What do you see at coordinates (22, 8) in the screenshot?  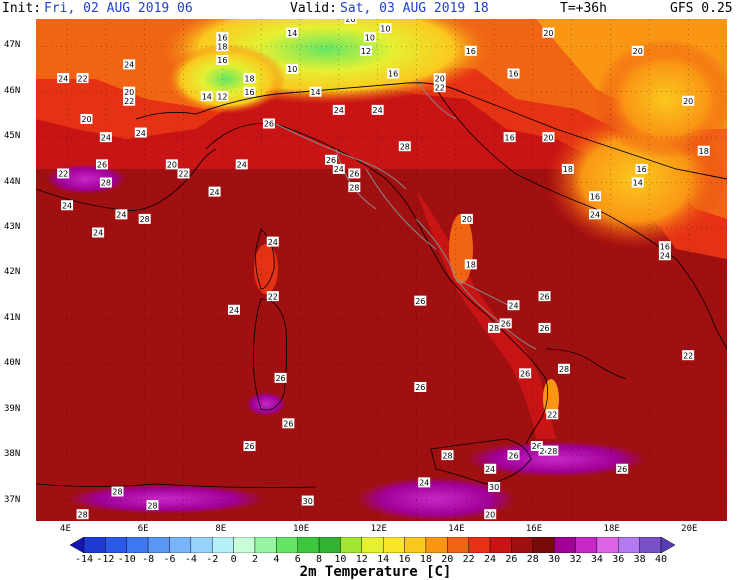 I see `init-label: Init:` at bounding box center [22, 8].